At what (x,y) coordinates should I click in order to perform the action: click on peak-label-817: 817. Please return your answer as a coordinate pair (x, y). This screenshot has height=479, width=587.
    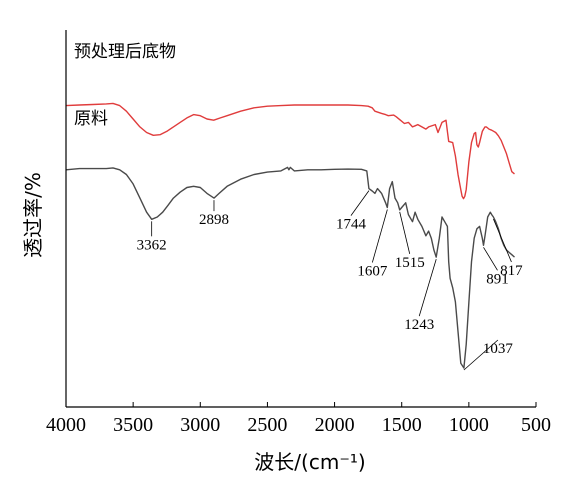
    Looking at the image, I should click on (511, 271).